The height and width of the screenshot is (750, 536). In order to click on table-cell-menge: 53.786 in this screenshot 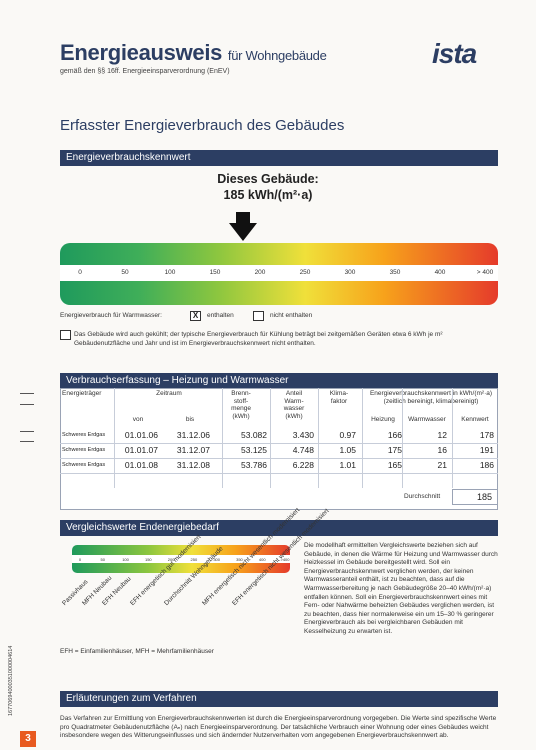, I will do `click(254, 465)`.